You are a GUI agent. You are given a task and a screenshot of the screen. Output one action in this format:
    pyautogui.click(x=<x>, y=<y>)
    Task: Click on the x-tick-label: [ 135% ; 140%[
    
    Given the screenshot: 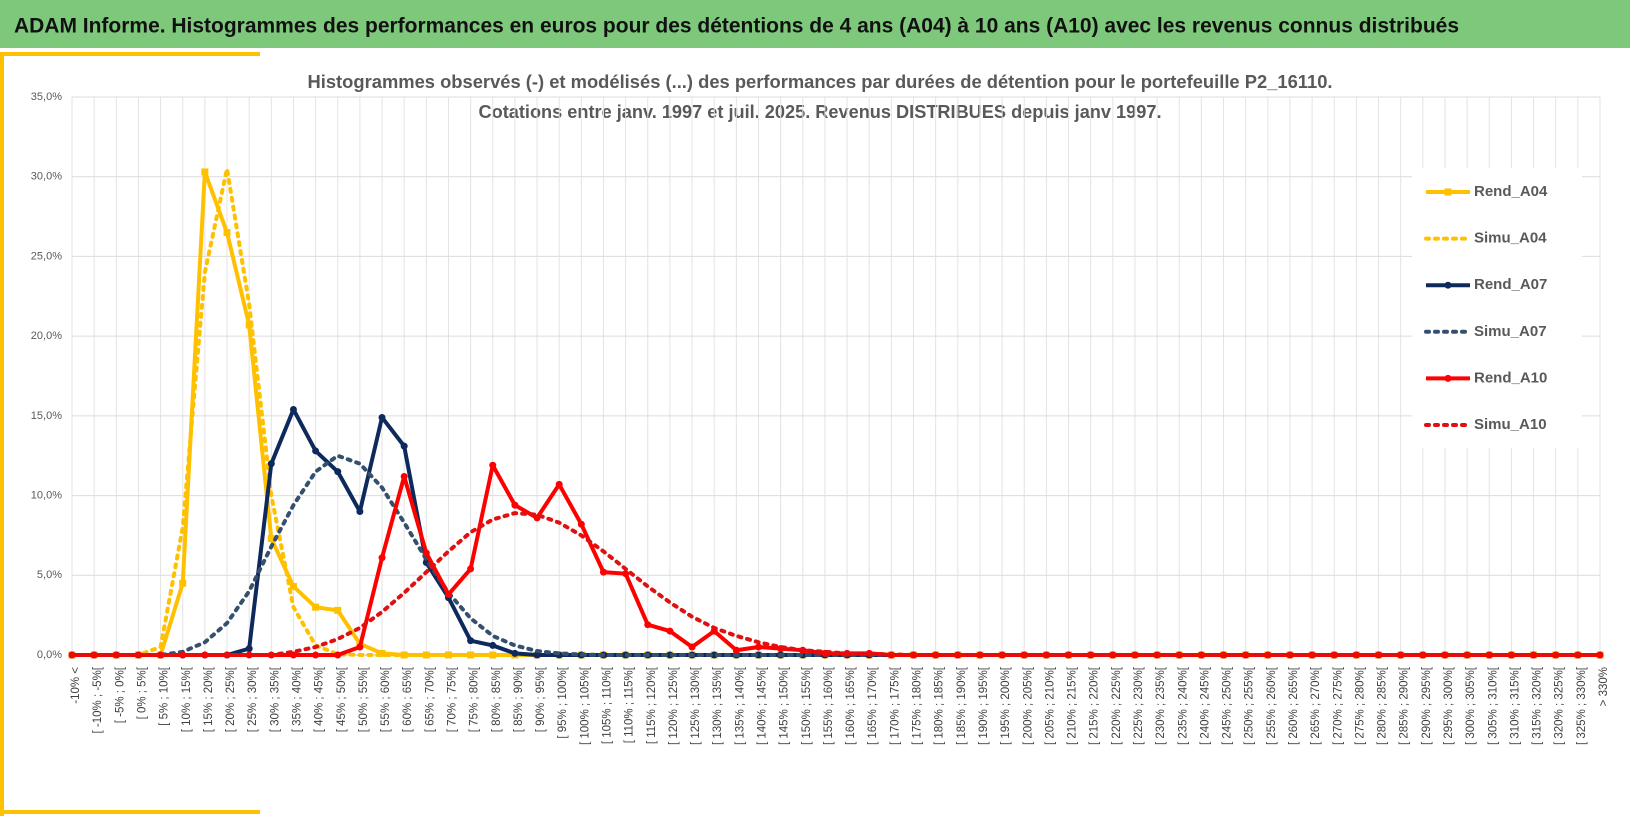 What is the action you would take?
    pyautogui.click(x=740, y=705)
    